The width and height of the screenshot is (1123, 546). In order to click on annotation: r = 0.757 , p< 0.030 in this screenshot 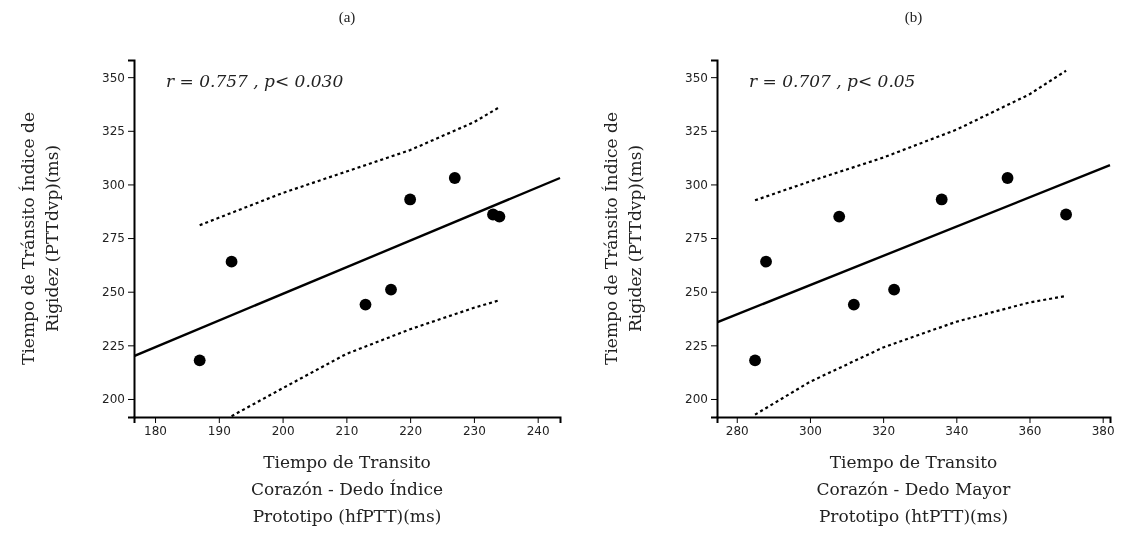, I will do `click(255, 81)`.